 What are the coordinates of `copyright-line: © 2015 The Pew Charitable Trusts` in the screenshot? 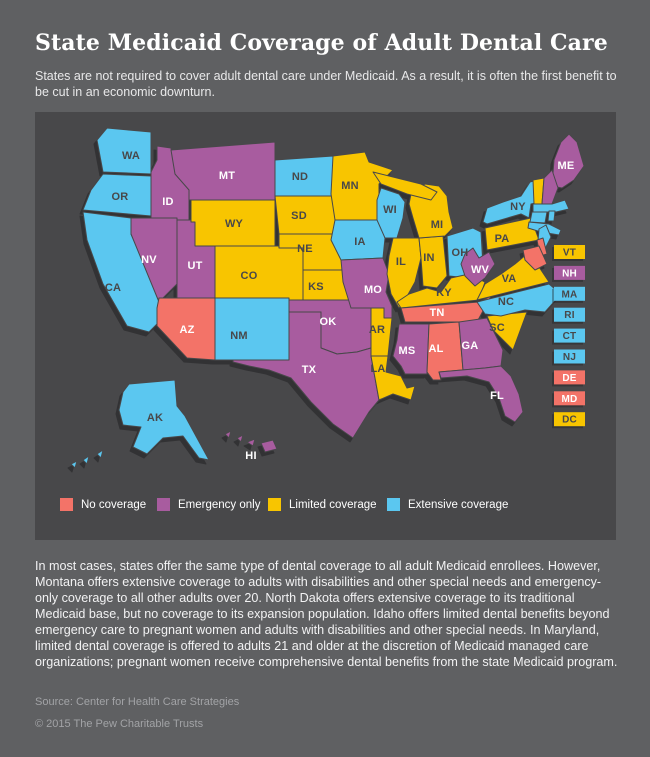 It's located at (119, 724).